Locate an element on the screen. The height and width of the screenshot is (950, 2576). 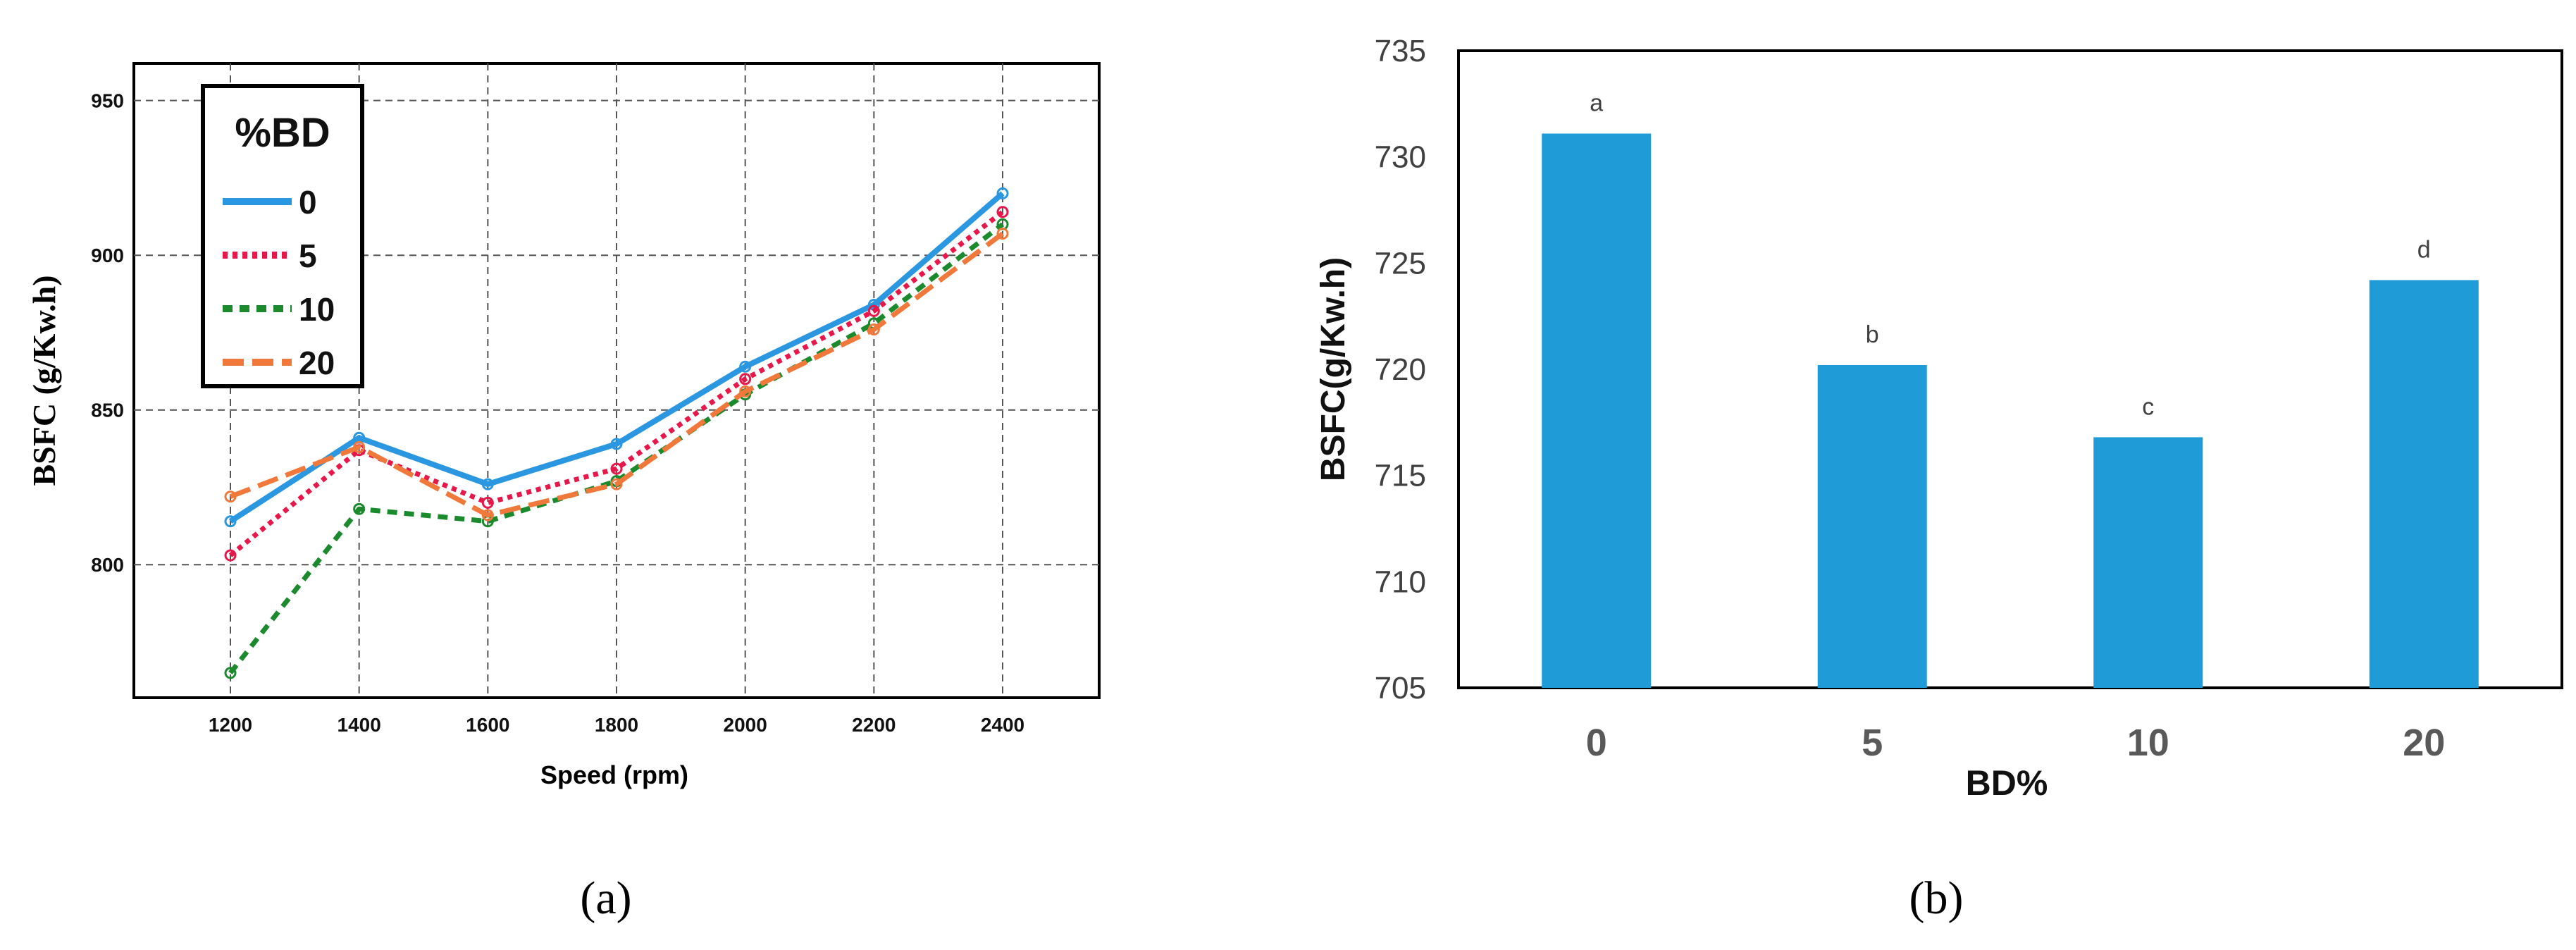
x-tick-label: 10 is located at coordinates (2148, 743).